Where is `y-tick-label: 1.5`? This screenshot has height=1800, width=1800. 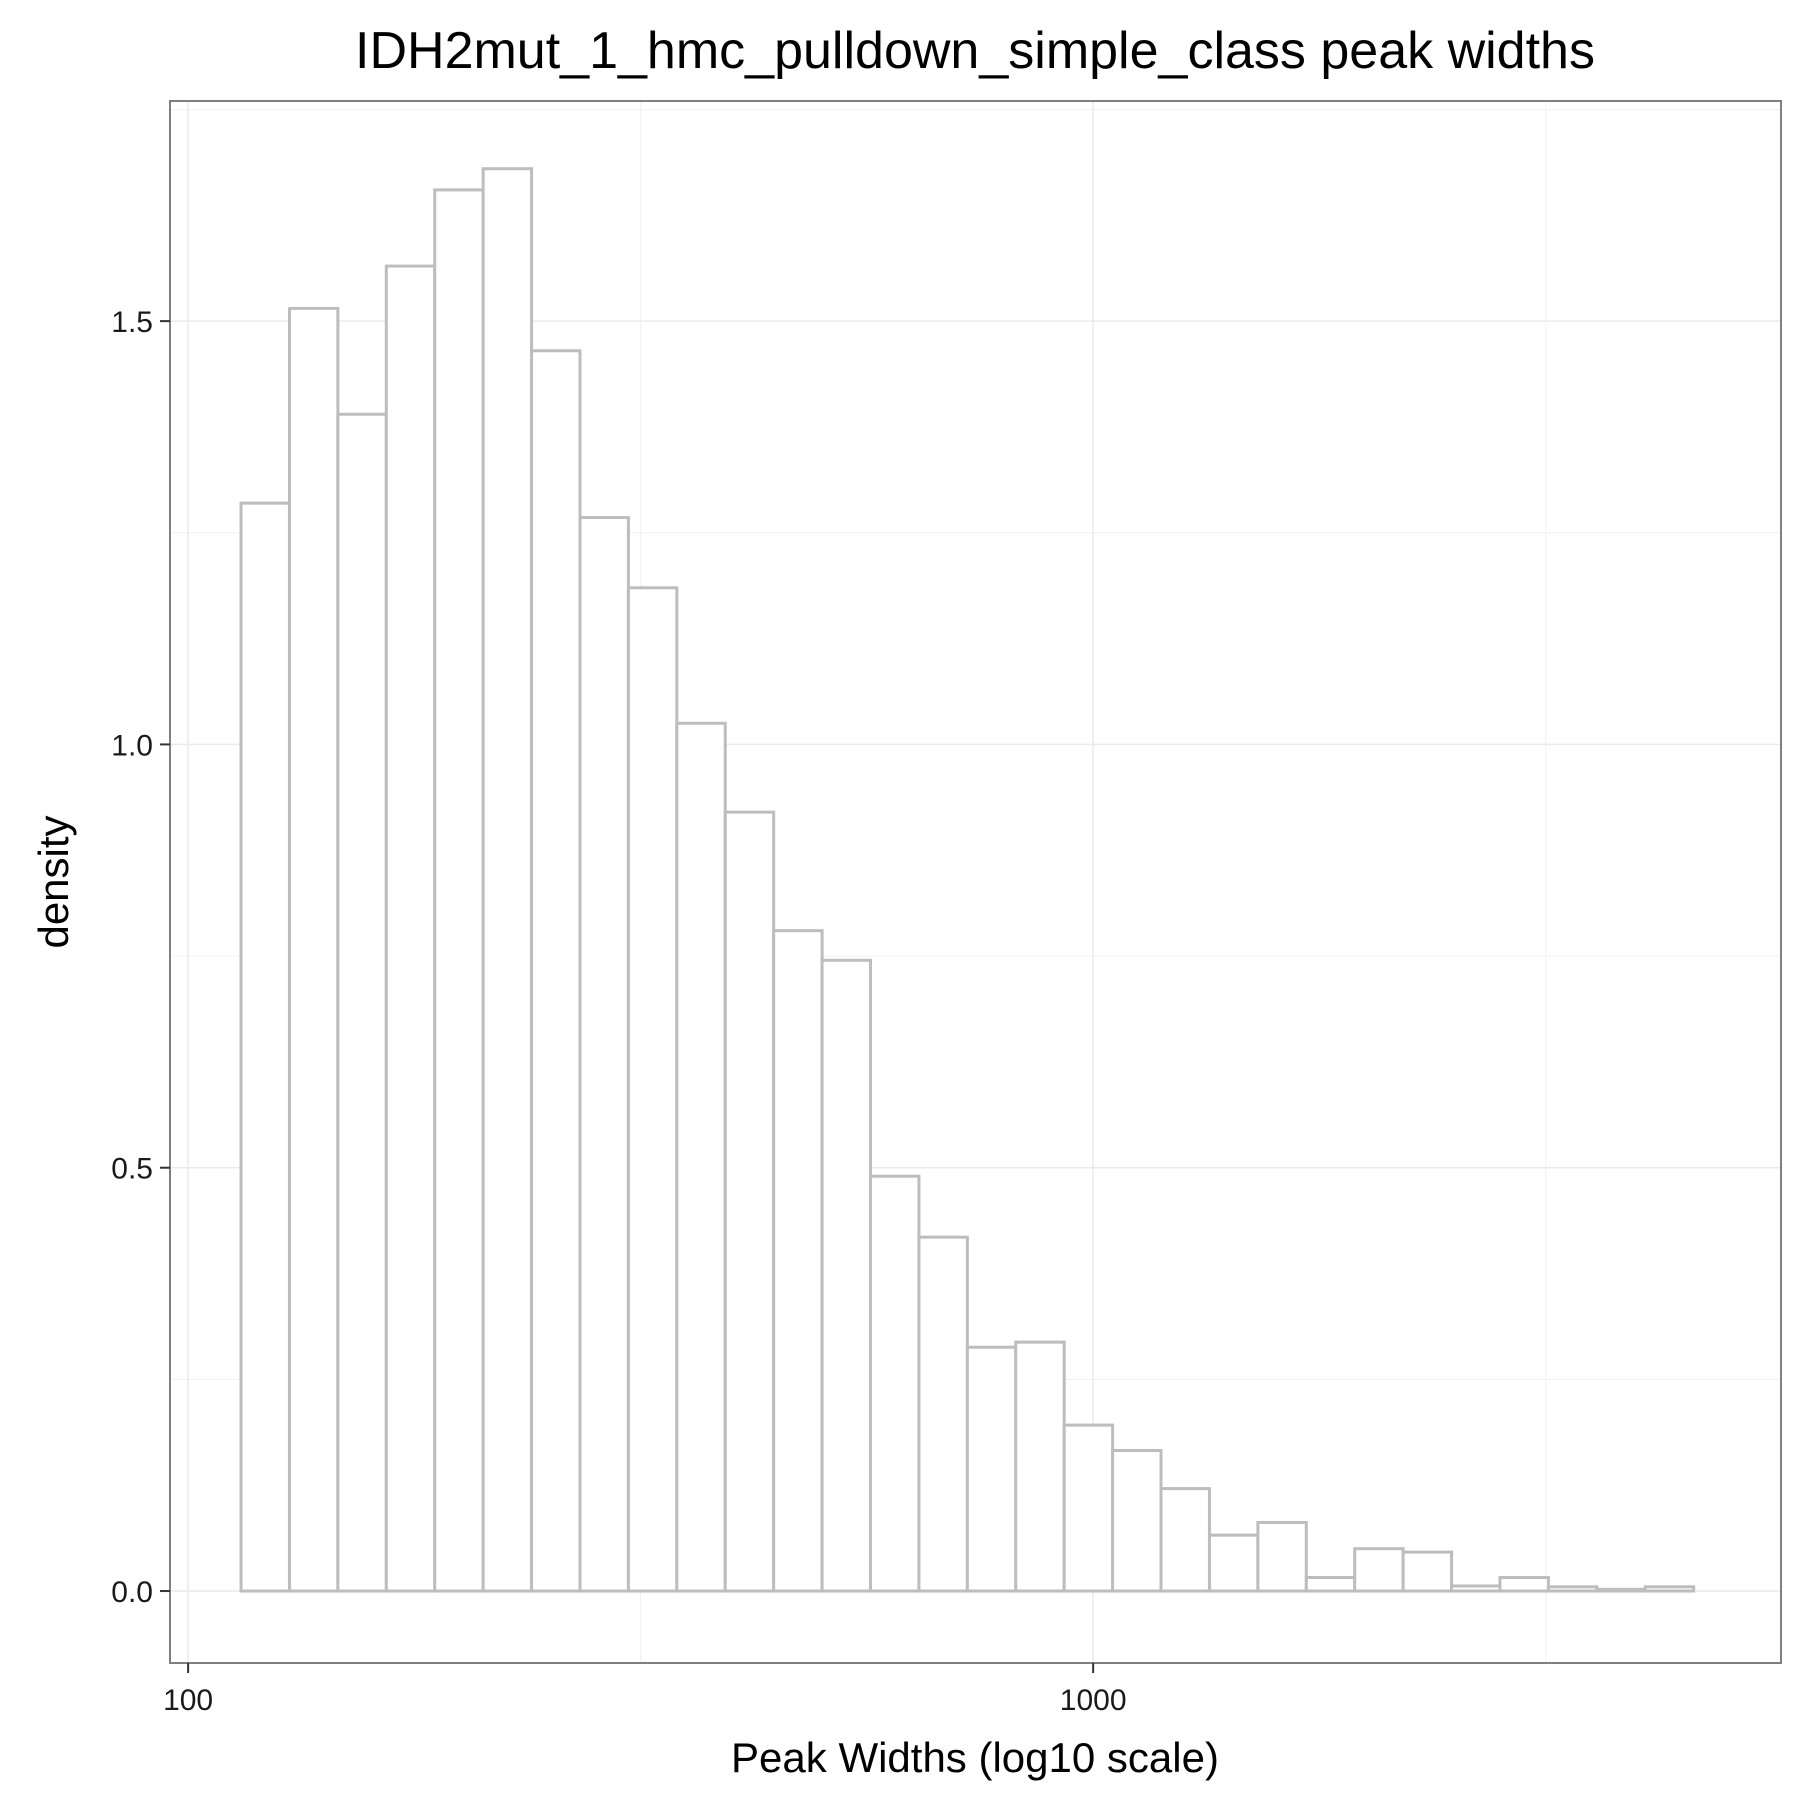
y-tick-label: 1.5 is located at coordinates (132, 322).